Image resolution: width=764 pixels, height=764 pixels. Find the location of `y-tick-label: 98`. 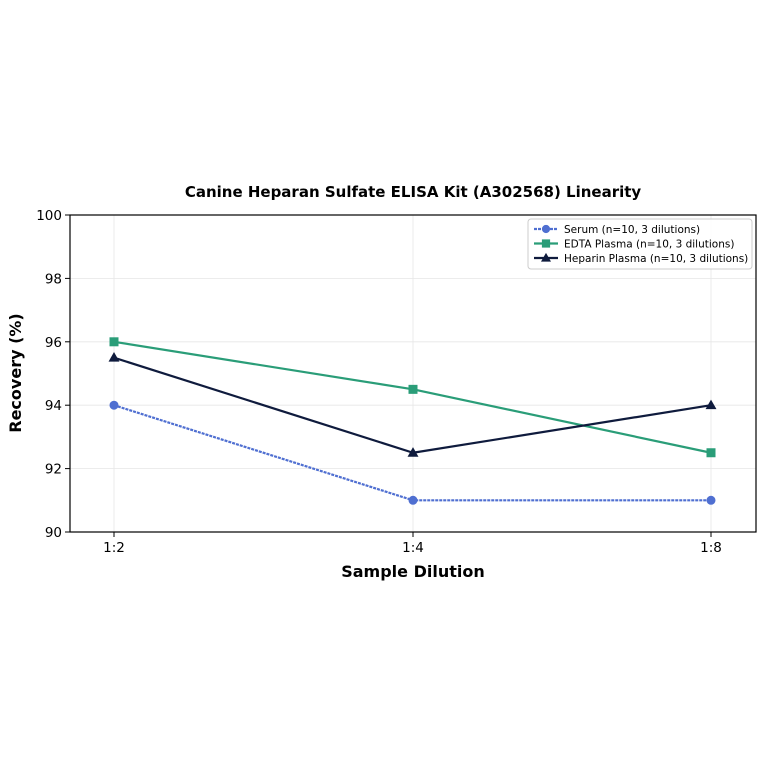

y-tick-label: 98 is located at coordinates (53, 279).